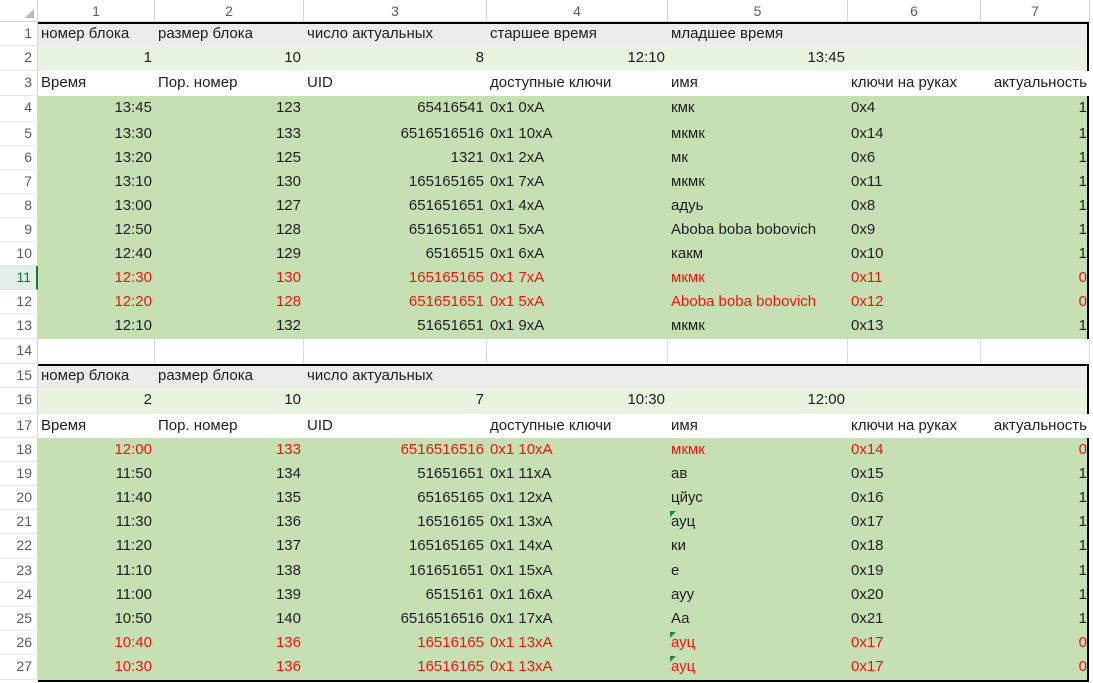 This screenshot has height=683, width=1093. Describe the element at coordinates (147, 399) in the screenshot. I see `block-value-cell: 2` at that location.